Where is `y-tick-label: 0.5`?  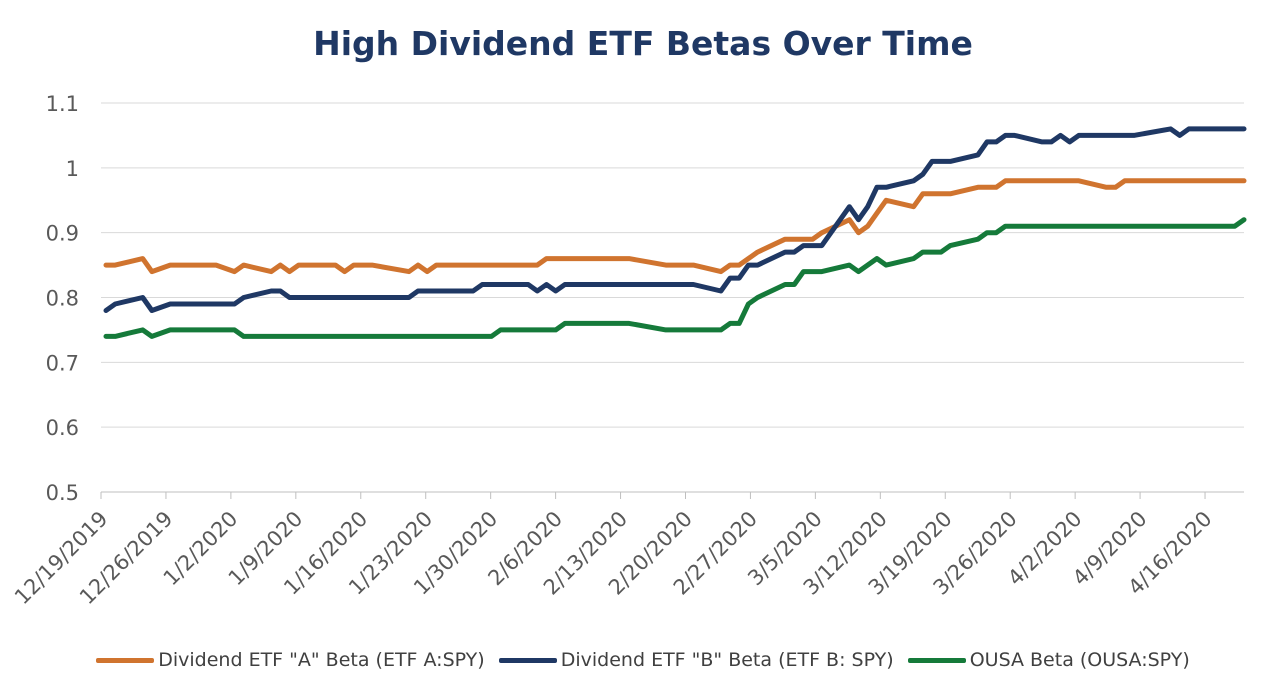
y-tick-label: 0.5 is located at coordinates (62, 493).